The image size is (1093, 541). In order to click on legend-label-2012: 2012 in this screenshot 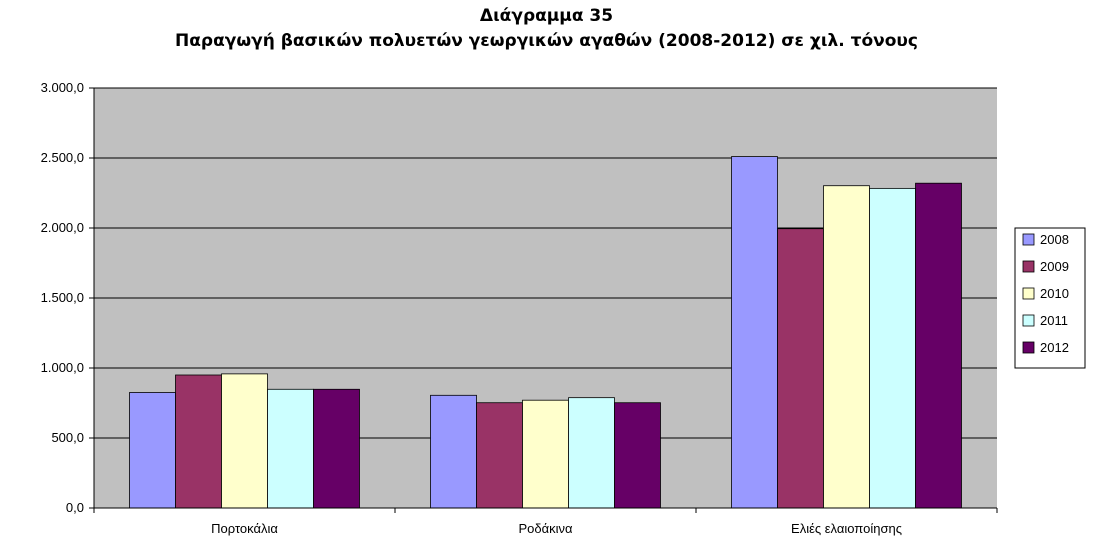, I will do `click(1054, 347)`.